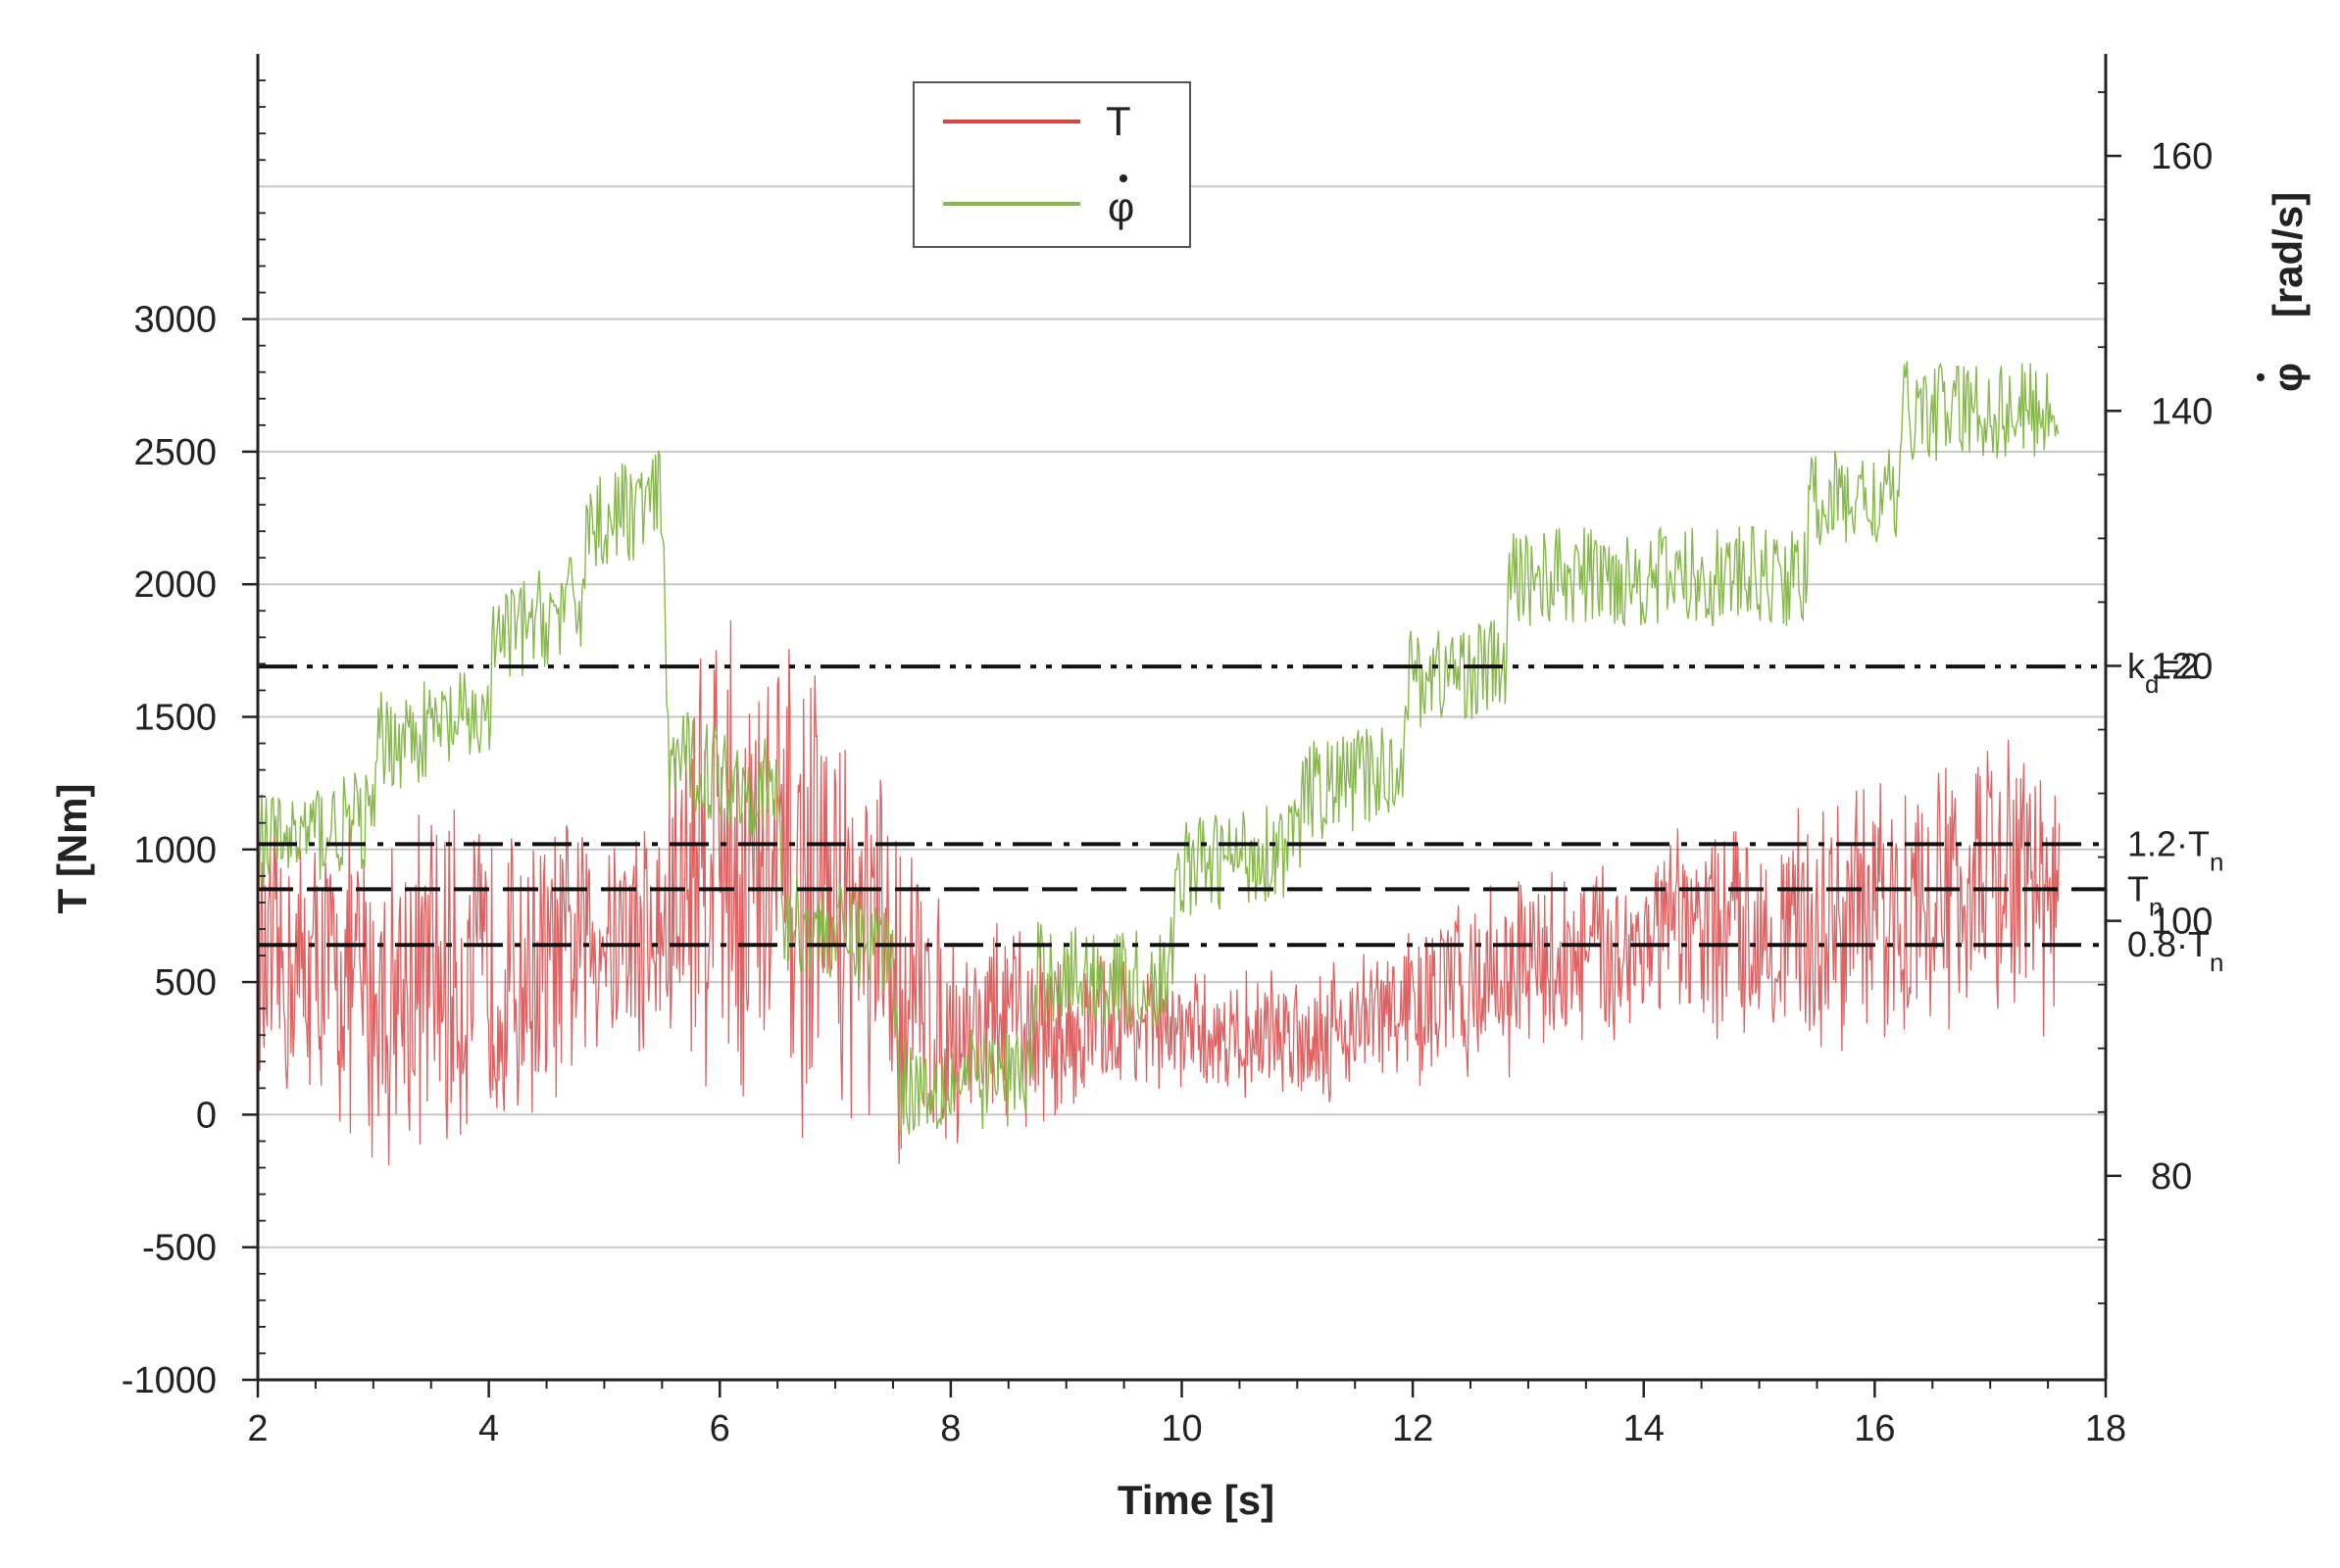 Image resolution: width=2340 pixels, height=1568 pixels. I want to click on x-tick-label: 4, so click(488, 1428).